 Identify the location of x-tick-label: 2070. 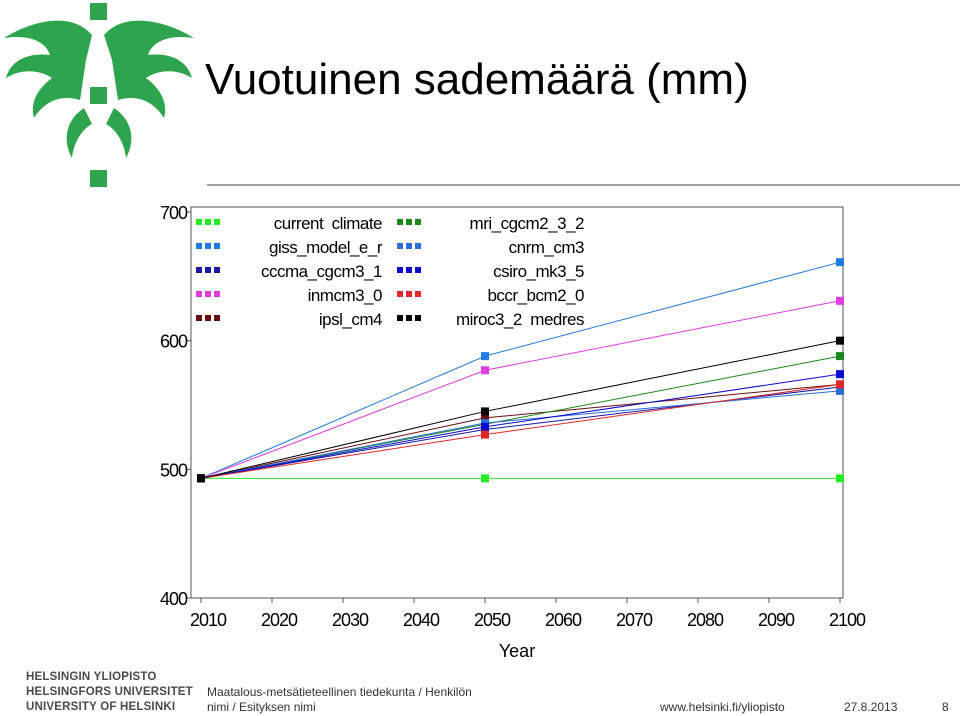
(634, 620).